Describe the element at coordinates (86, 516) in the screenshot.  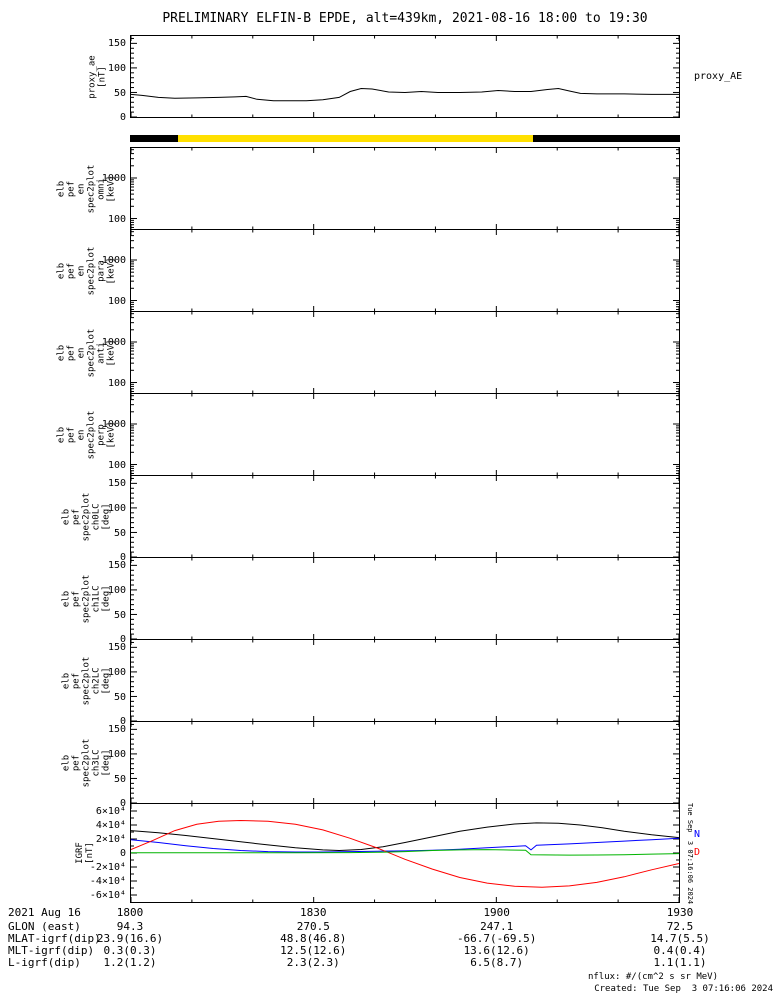
I see `ch0LC-y-axis-label: elb pef spec2plot ch0LC [deg]` at that location.